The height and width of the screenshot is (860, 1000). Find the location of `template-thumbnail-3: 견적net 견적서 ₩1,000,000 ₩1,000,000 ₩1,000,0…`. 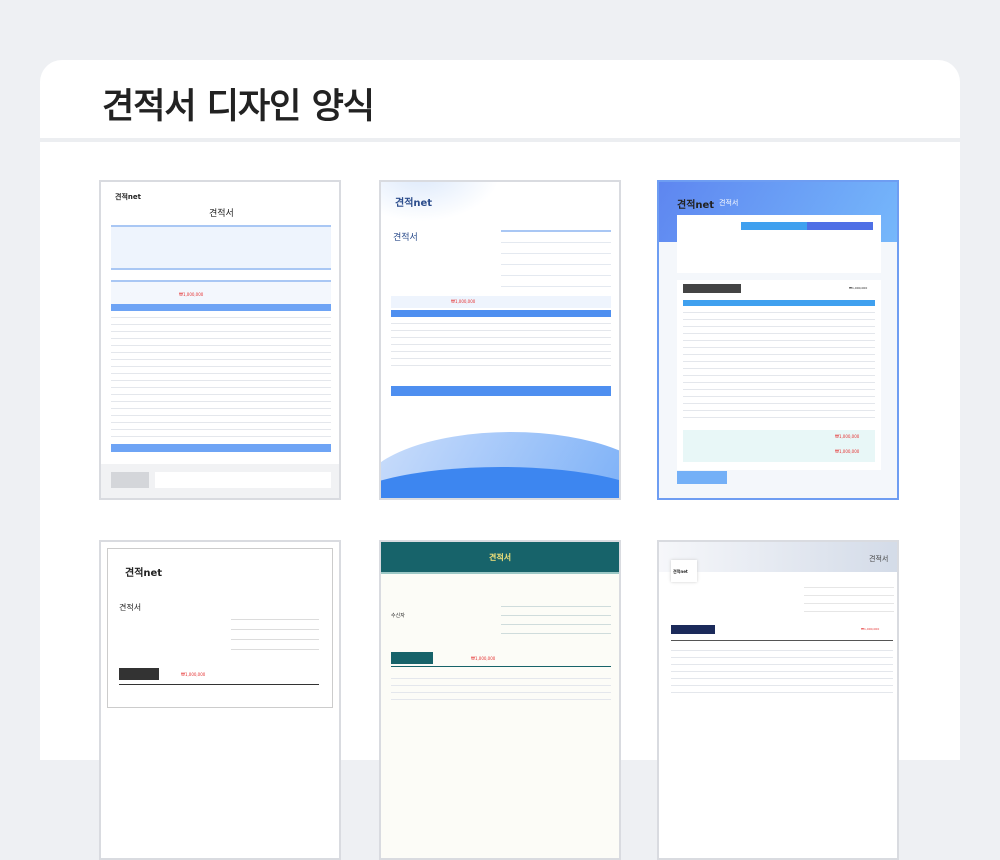

template-thumbnail-3: 견적net 견적서 ₩1,000,000 ₩1,000,000 ₩1,000,0… is located at coordinates (778, 340).